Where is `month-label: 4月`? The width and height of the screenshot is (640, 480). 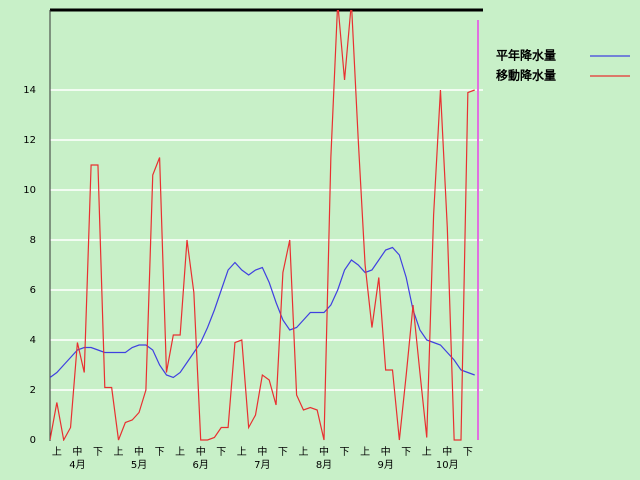
month-label: 4月 is located at coordinates (77, 465).